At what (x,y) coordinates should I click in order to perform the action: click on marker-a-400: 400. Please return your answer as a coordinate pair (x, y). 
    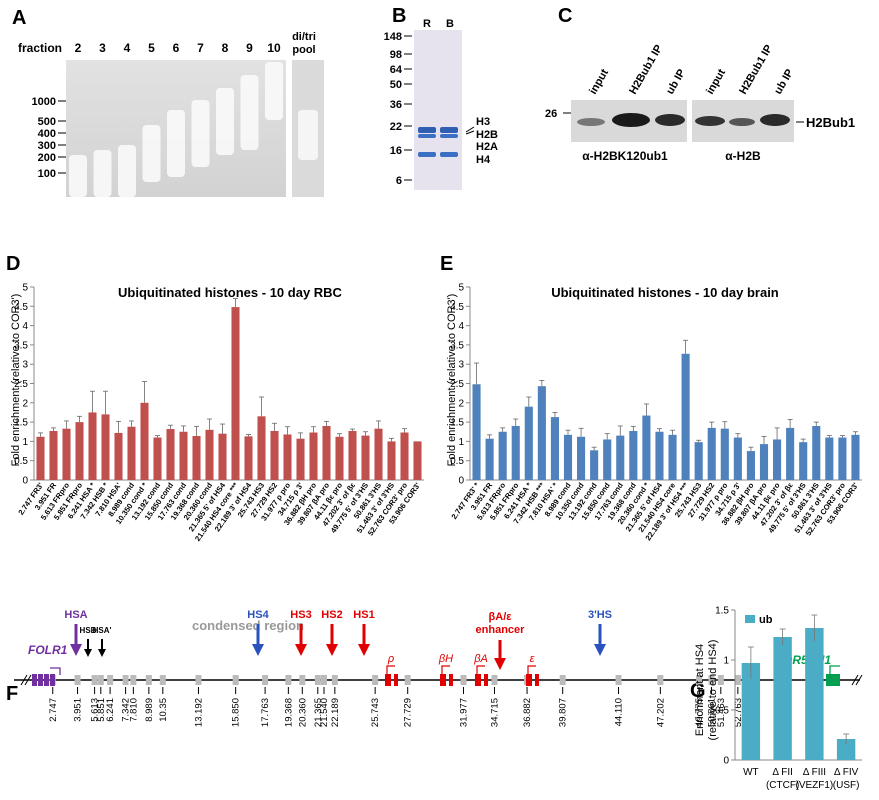
    Looking at the image, I should click on (47, 134).